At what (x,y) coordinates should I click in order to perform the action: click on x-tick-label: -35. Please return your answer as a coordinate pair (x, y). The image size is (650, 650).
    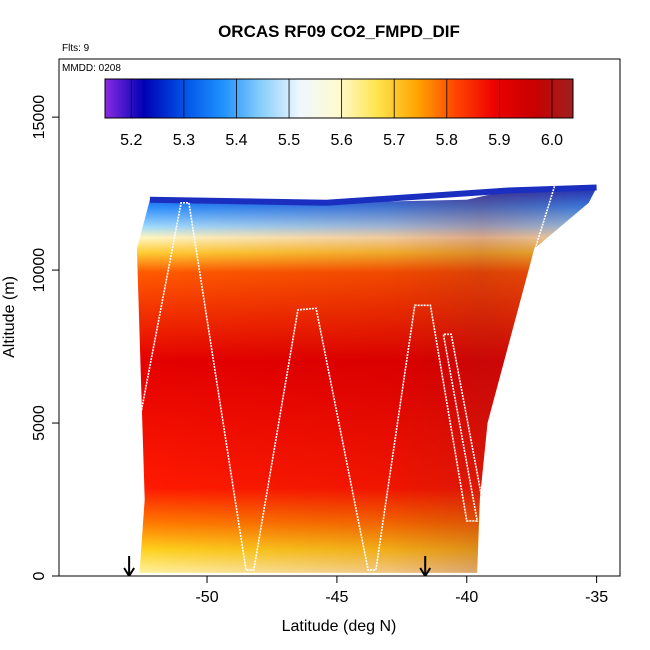
    Looking at the image, I should click on (596, 597).